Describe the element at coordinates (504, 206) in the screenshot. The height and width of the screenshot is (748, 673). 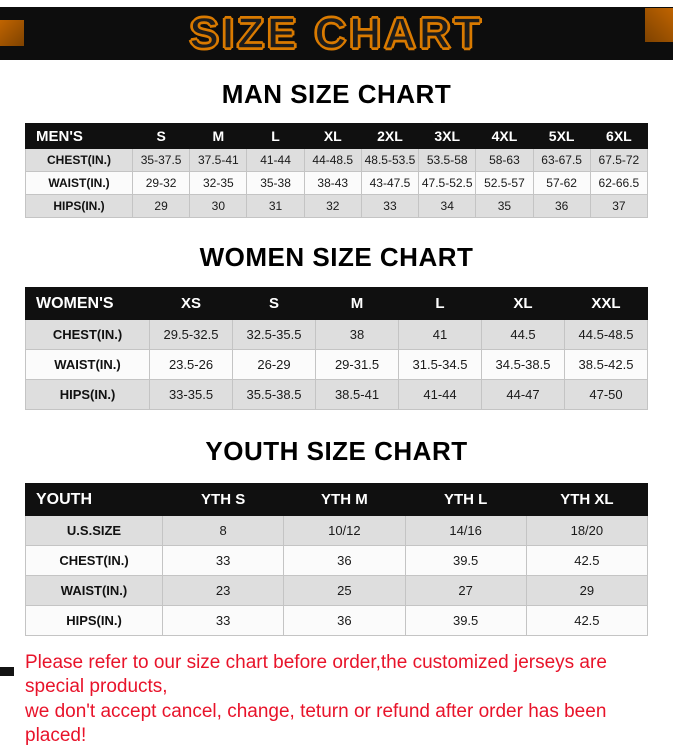
I see `value-cell: 35` at that location.